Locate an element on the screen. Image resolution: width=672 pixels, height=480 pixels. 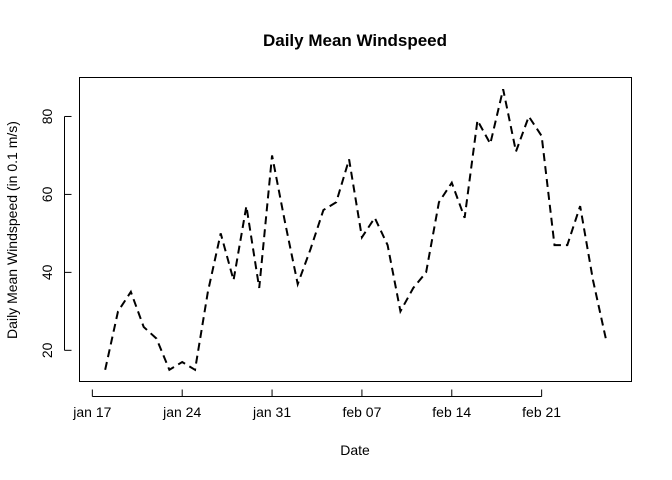
x-axis: jan 17 jan 24 jan 31 feb 07 feb 14 feb 21 is located at coordinates (316, 404).